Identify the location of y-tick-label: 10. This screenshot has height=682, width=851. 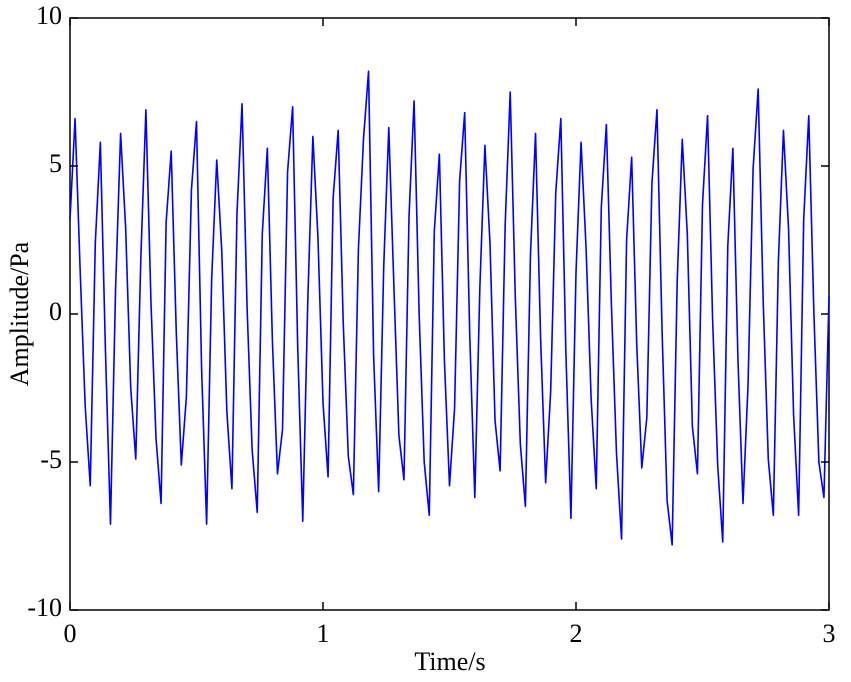
(49, 15).